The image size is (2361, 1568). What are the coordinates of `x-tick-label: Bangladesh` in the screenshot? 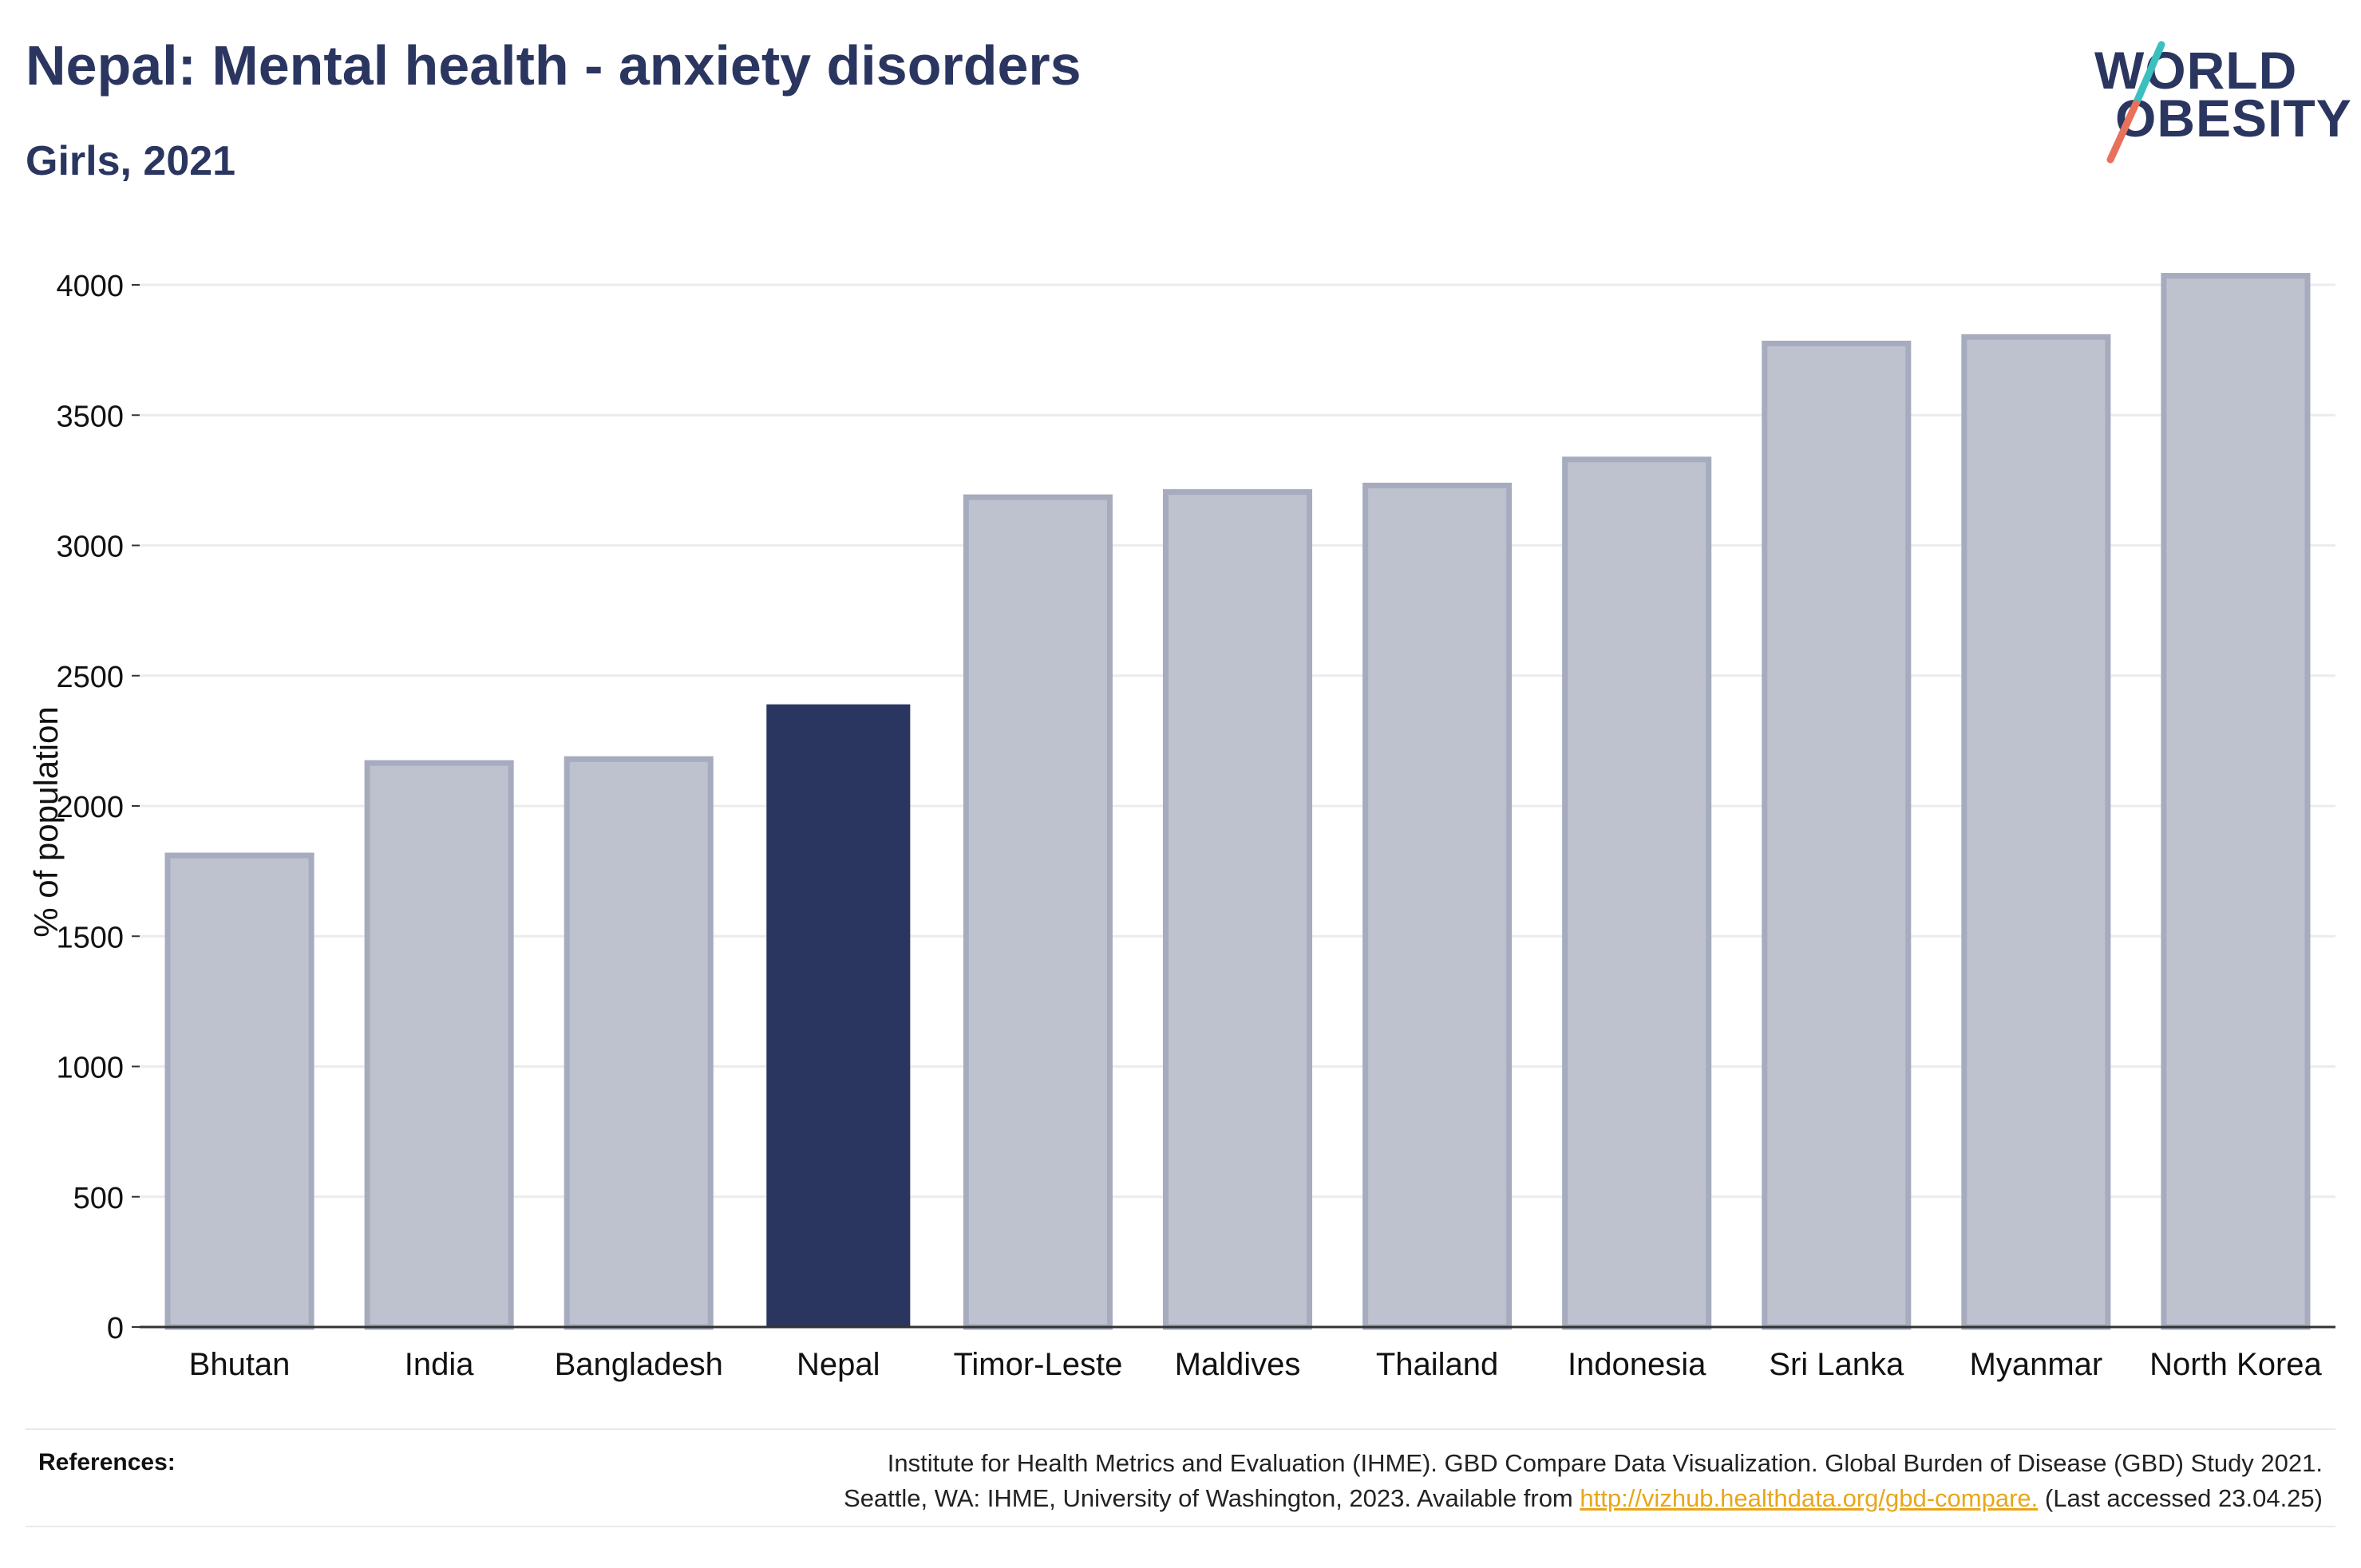 It's located at (639, 1364).